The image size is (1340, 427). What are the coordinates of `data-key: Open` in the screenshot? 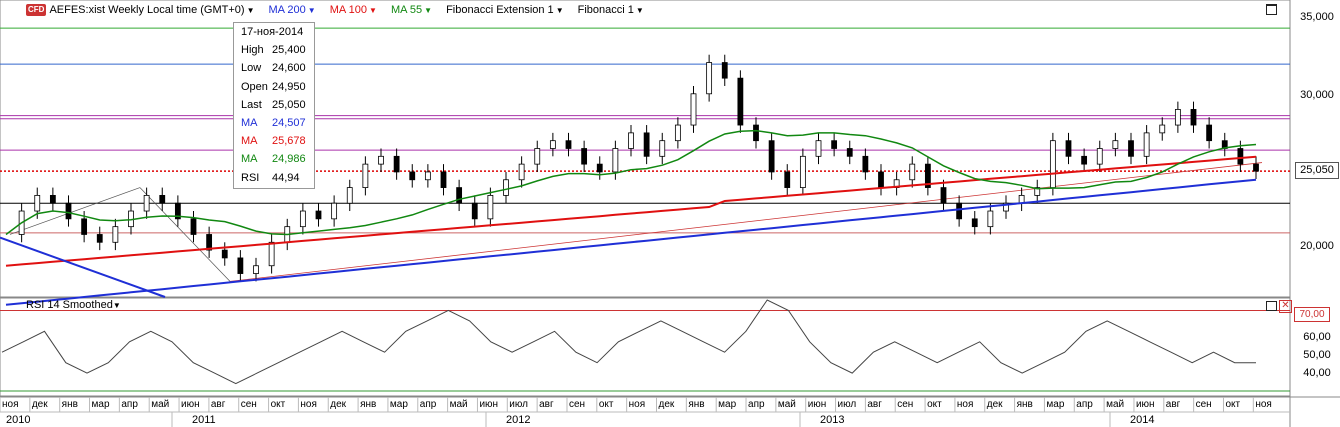 It's located at (254, 86).